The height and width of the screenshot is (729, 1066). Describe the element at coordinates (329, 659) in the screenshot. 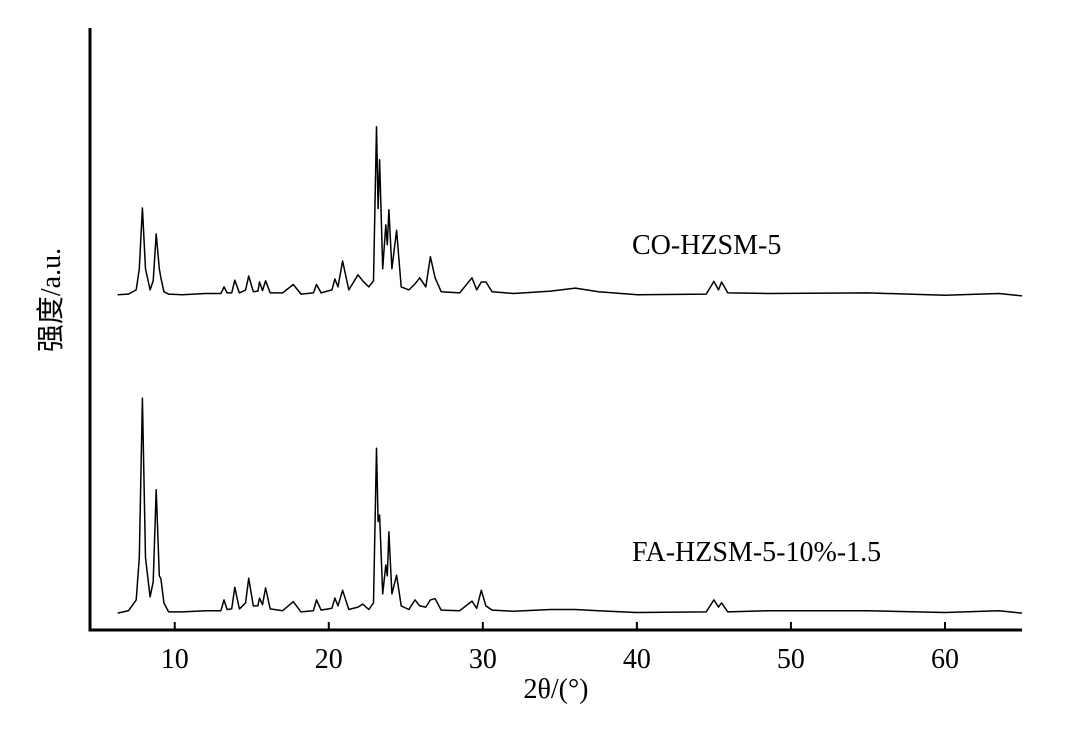

I see `x-tick-label: 20` at that location.